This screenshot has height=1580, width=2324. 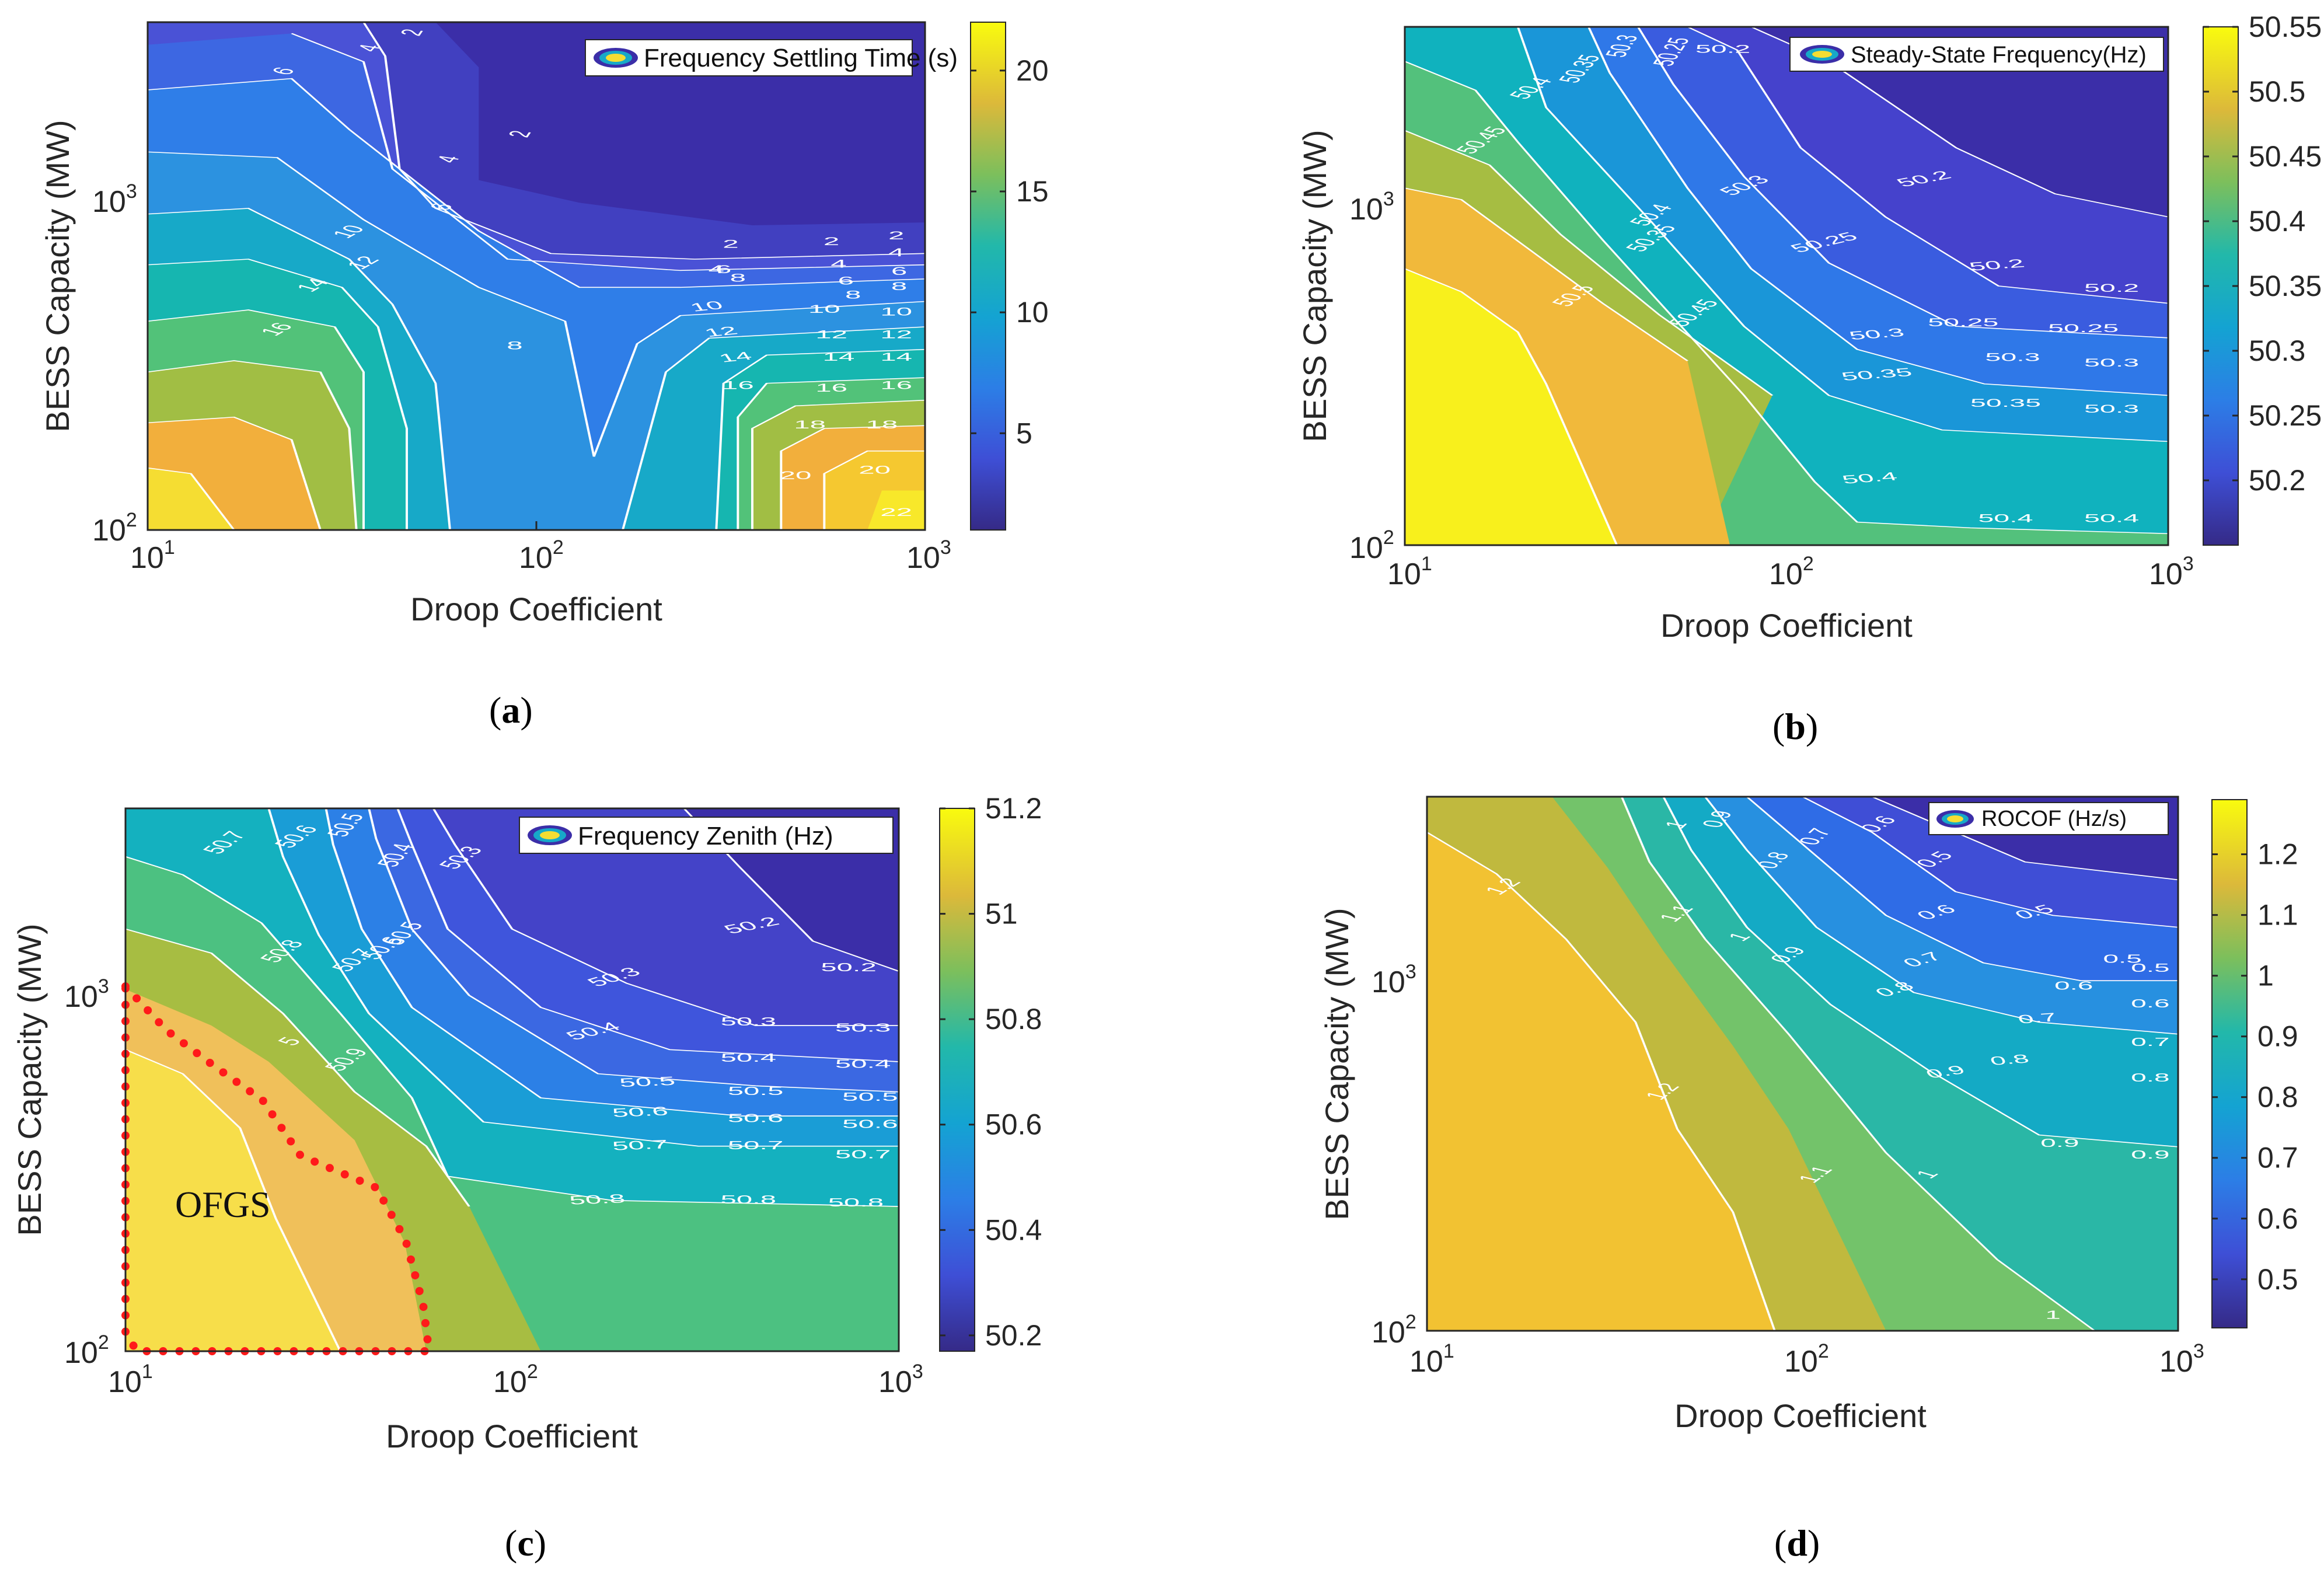 What do you see at coordinates (511, 710) in the screenshot?
I see `caption-a: (a)` at bounding box center [511, 710].